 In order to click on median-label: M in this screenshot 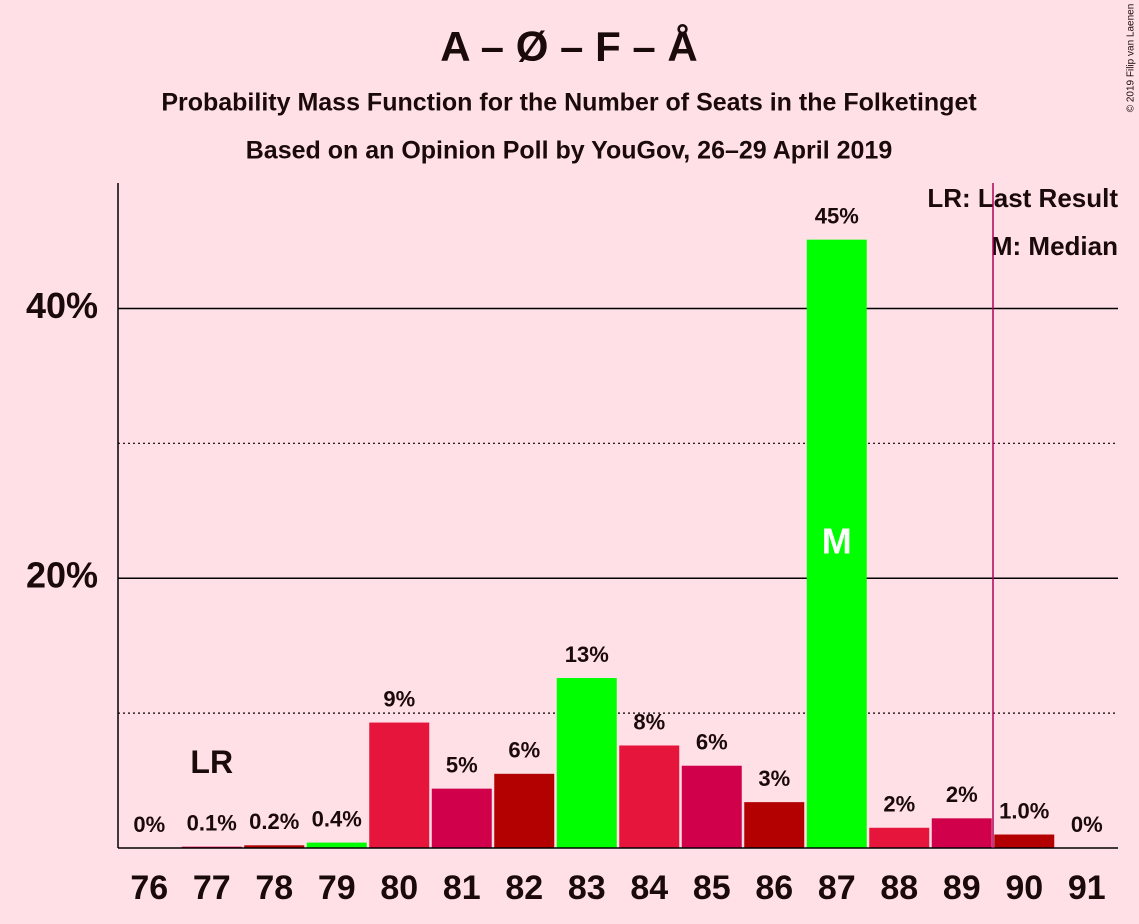, I will do `click(837, 540)`.